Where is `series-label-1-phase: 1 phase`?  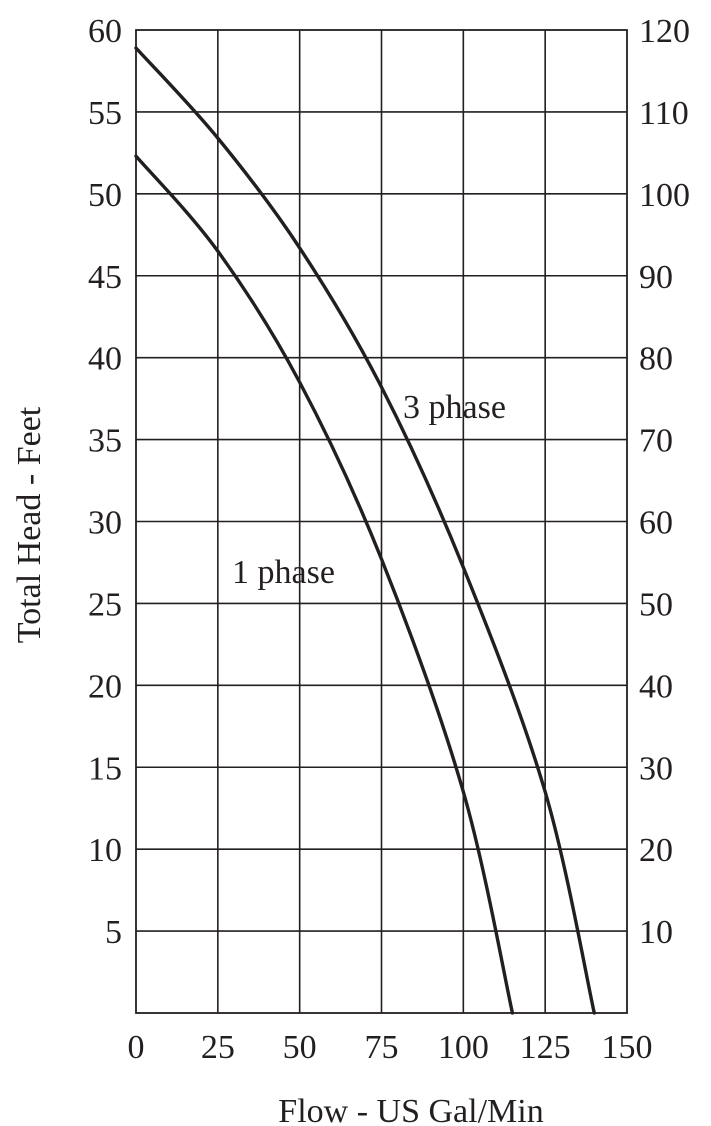
series-label-1-phase: 1 phase is located at coordinates (283, 572).